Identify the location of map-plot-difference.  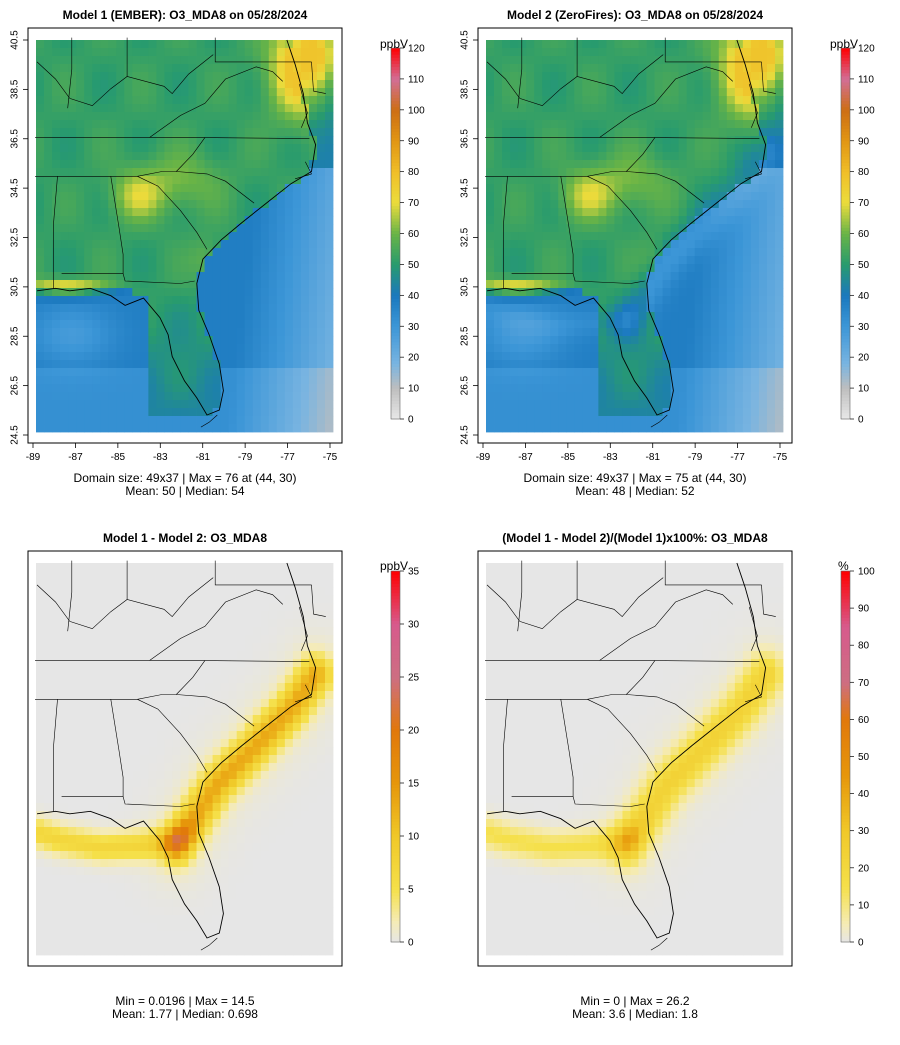
(185, 758).